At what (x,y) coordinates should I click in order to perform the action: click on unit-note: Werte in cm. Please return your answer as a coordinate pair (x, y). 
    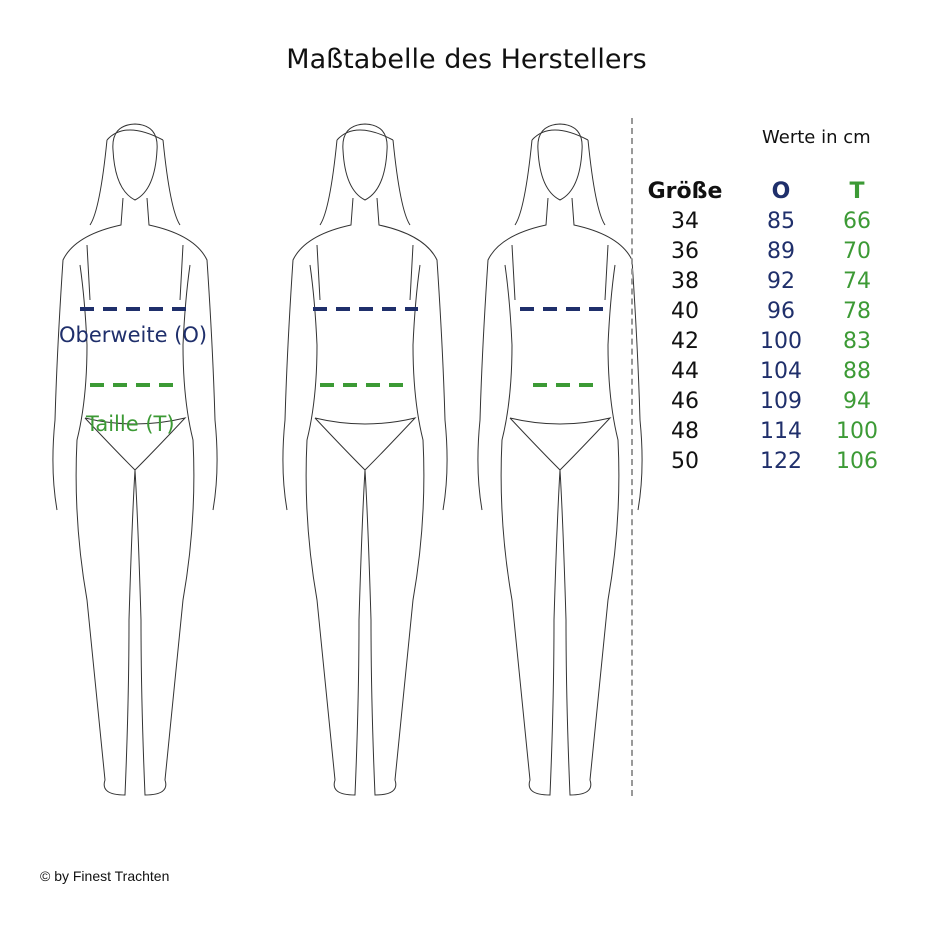
    Looking at the image, I should click on (816, 137).